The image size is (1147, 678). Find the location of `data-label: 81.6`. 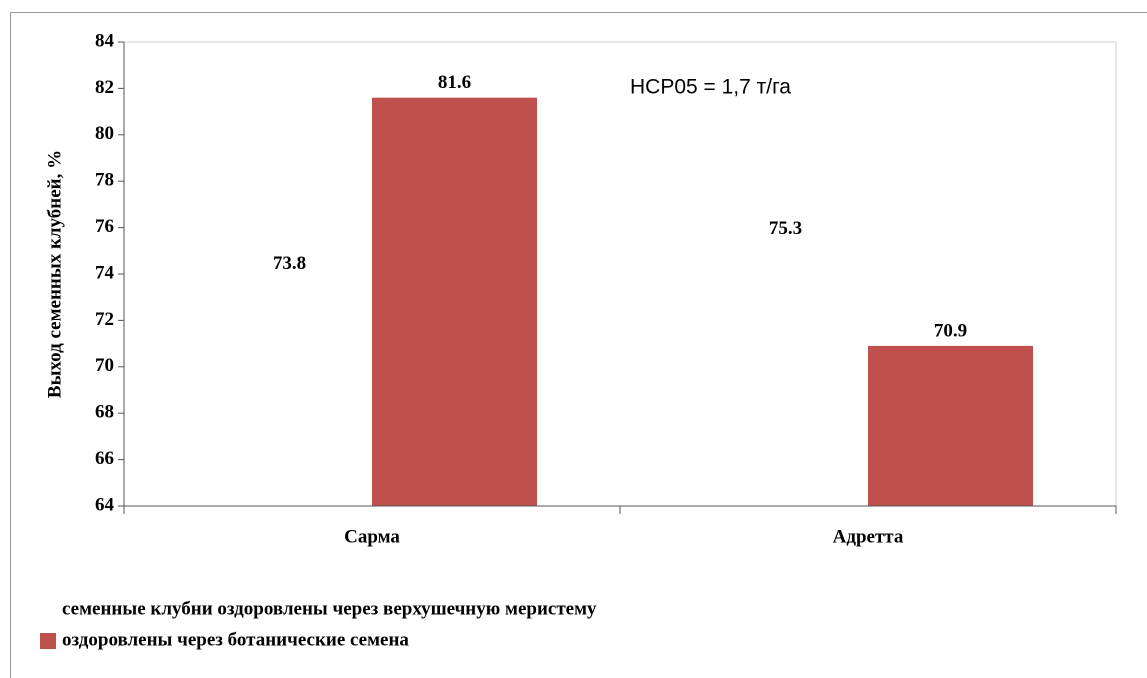

data-label: 81.6 is located at coordinates (454, 82).